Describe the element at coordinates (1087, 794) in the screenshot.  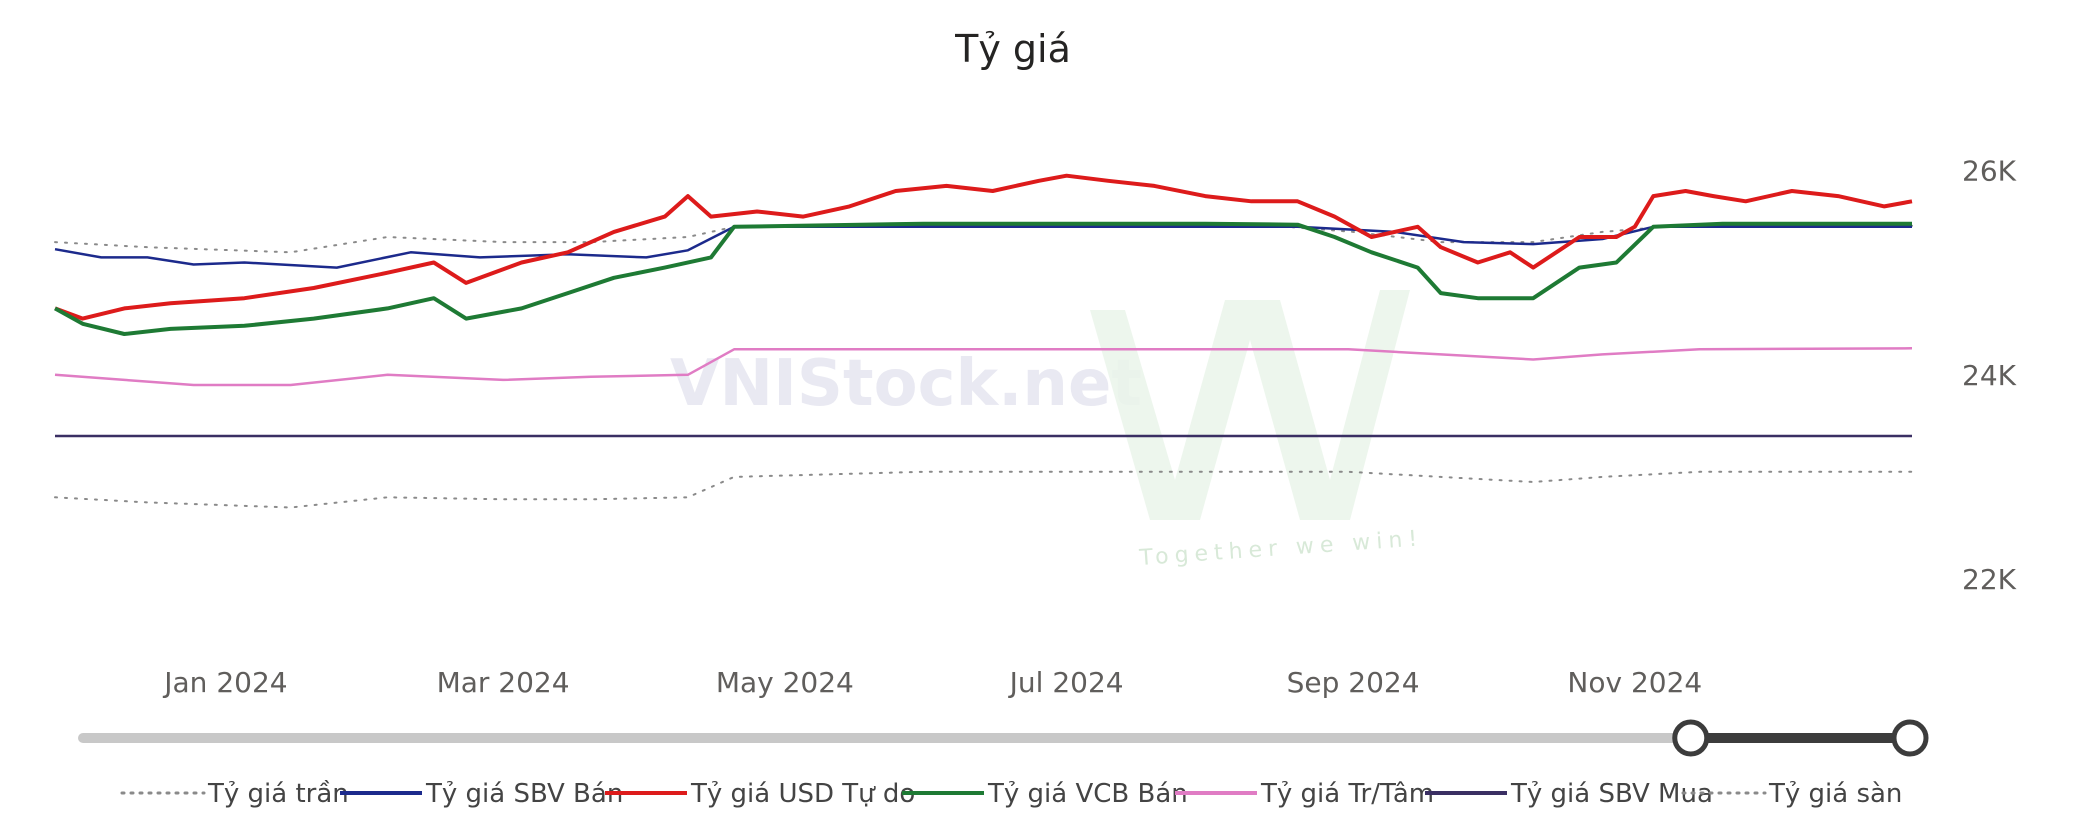
I see `legend-label-ty-gia-vcb-ban: Tỷ giá VCB Bán` at that location.